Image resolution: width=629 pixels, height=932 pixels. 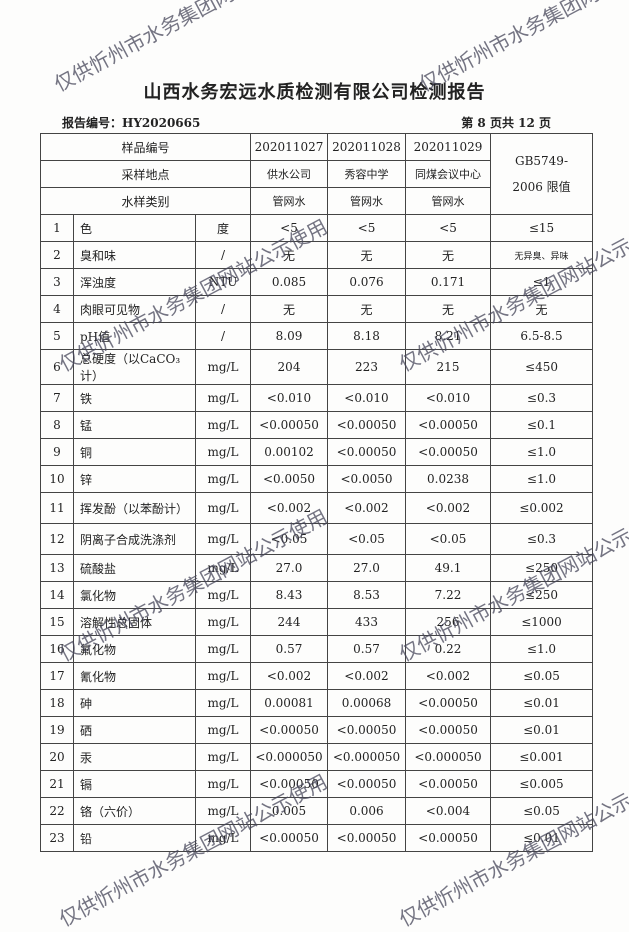 What do you see at coordinates (134, 479) in the screenshot?
I see `item-name: 锌` at bounding box center [134, 479].